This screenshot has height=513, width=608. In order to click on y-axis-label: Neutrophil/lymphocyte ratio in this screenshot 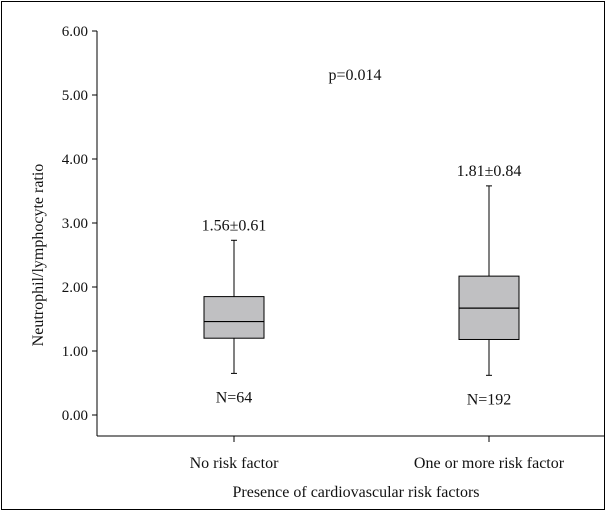, I will do `click(38, 255)`.